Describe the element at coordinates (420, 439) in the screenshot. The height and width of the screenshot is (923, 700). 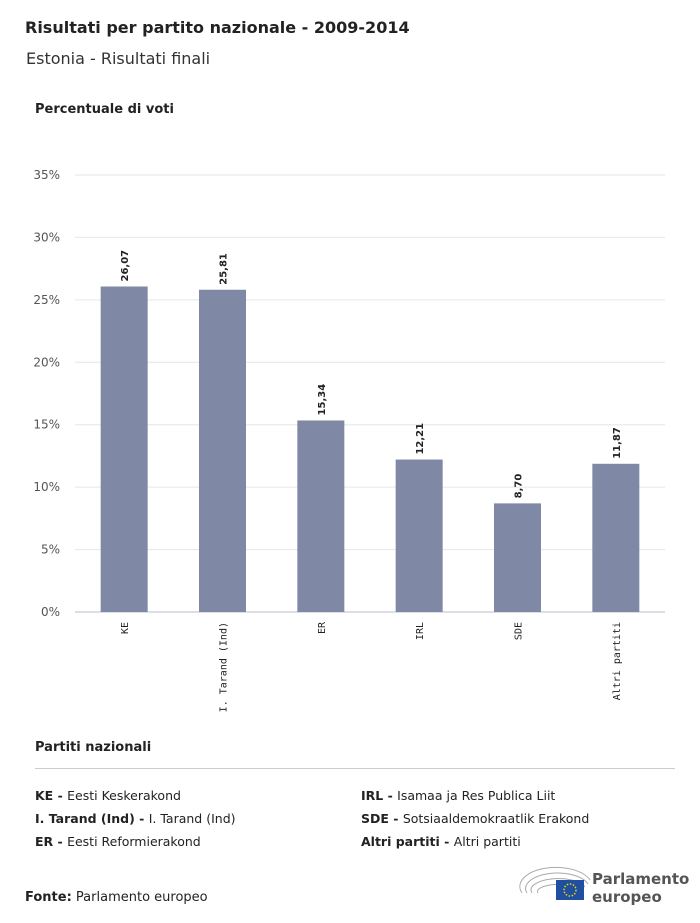
I see `data-label: 12,21` at that location.